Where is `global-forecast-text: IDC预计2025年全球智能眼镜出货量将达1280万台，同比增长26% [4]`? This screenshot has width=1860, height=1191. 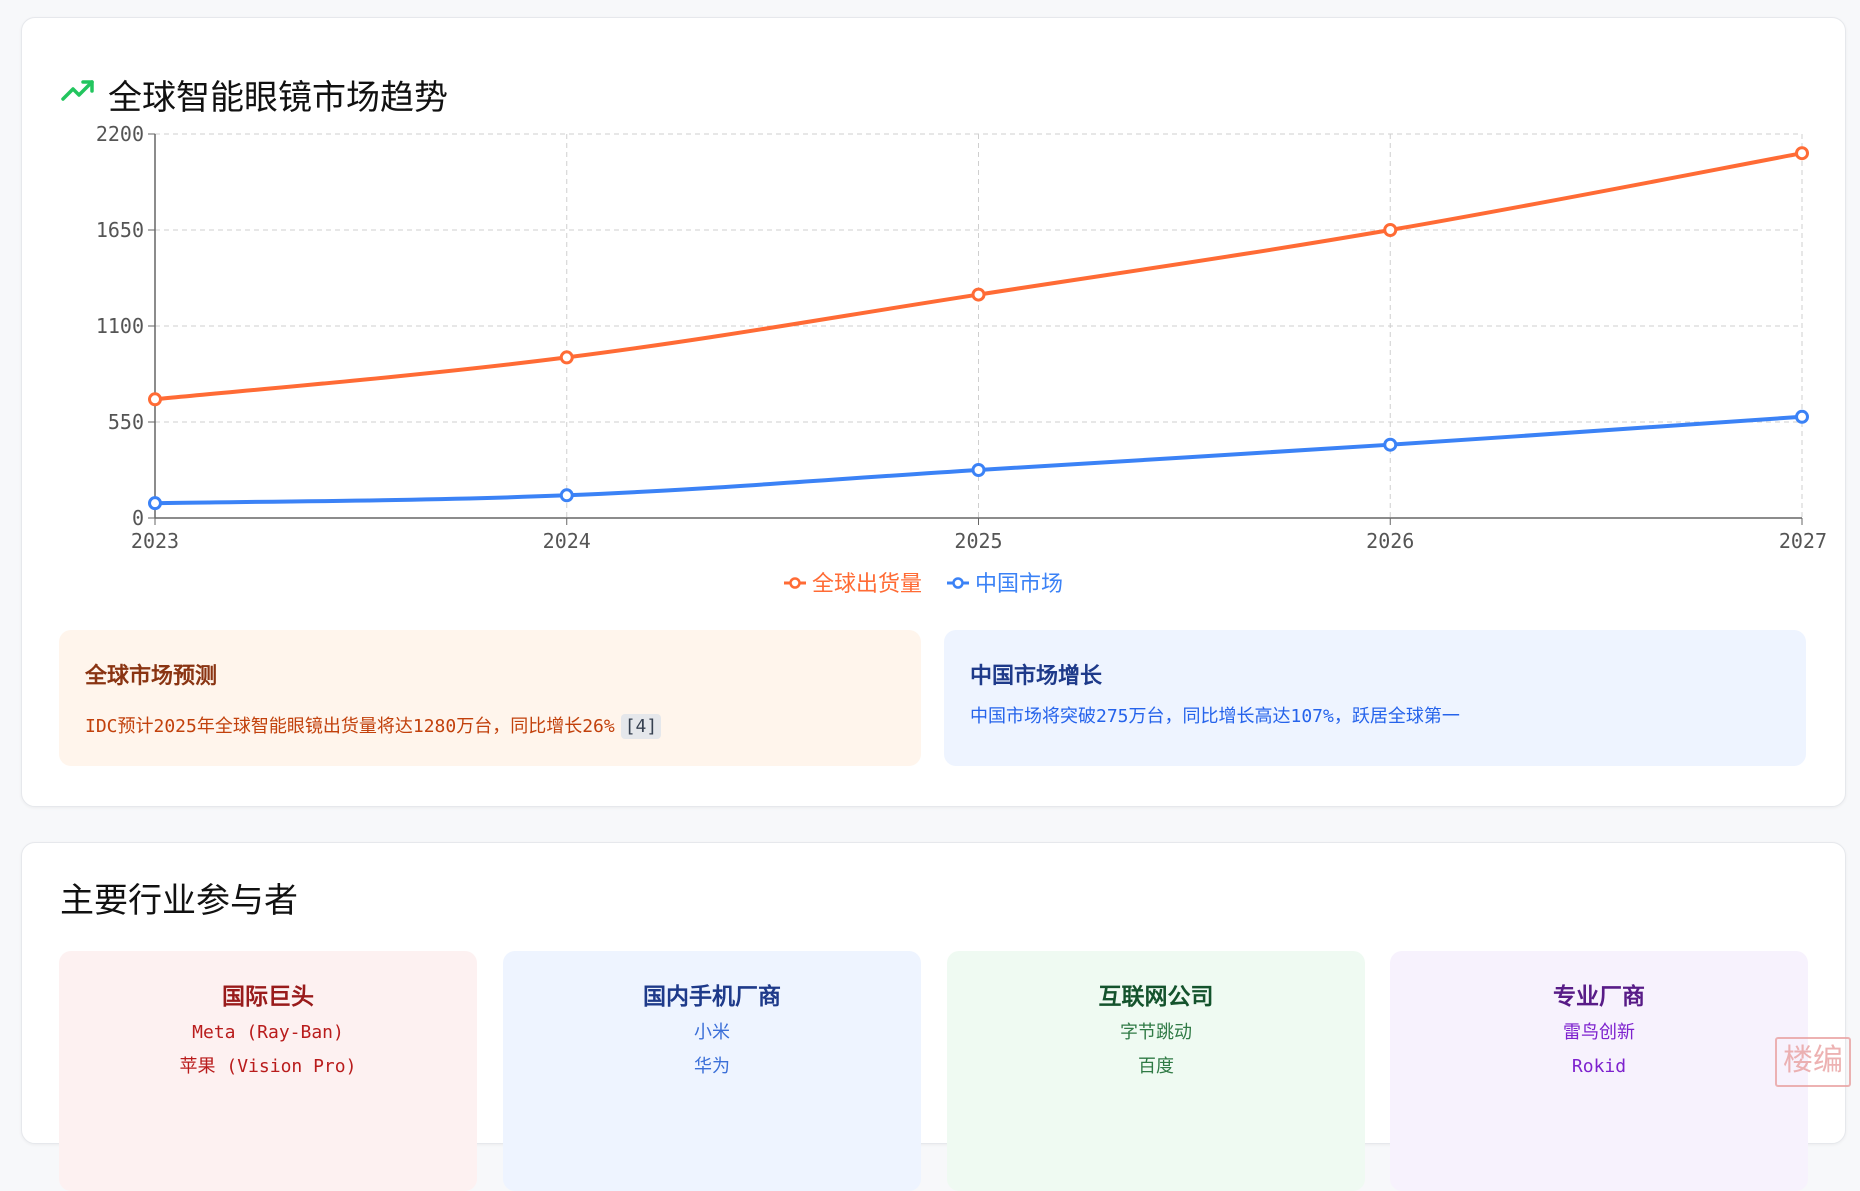 global-forecast-text: IDC预计2025年全球智能眼镜出货量将达1280万台，同比增长26% [4] is located at coordinates (373, 725).